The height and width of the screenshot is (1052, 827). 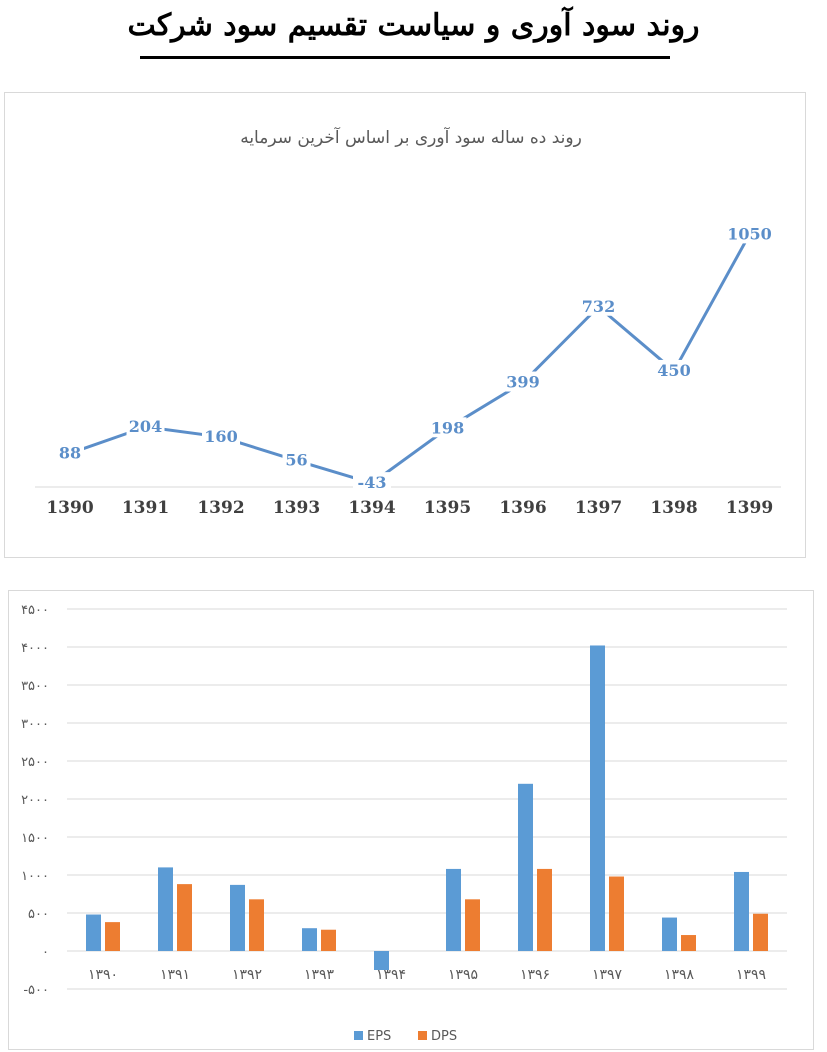 What do you see at coordinates (371, 508) in the screenshot?
I see `line-x-tick-label: 1394` at bounding box center [371, 508].